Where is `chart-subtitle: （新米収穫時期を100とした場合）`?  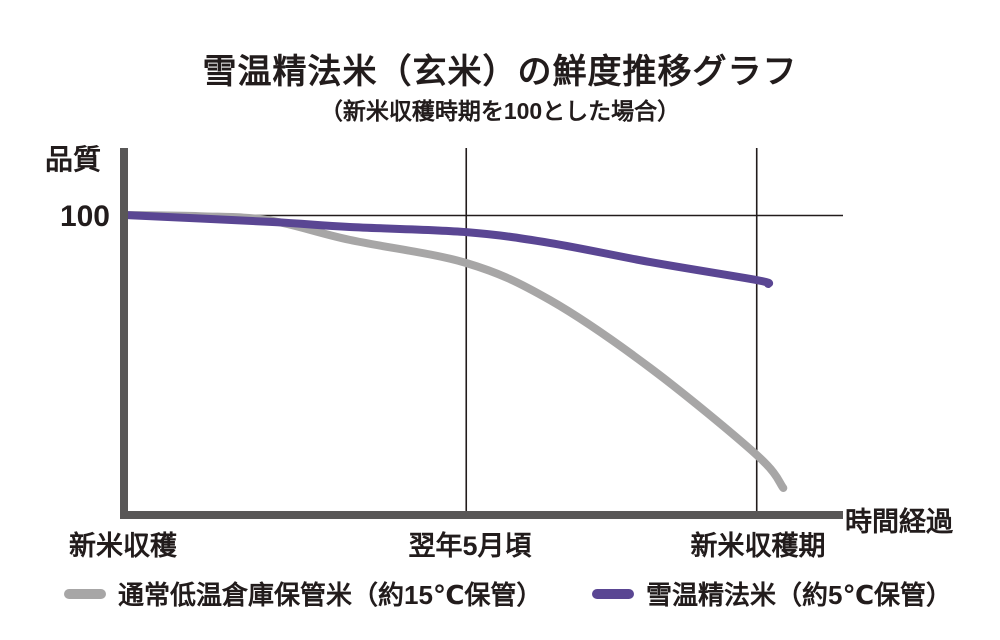 chart-subtitle: （新米収穫時期を100とした場合） is located at coordinates (500, 111).